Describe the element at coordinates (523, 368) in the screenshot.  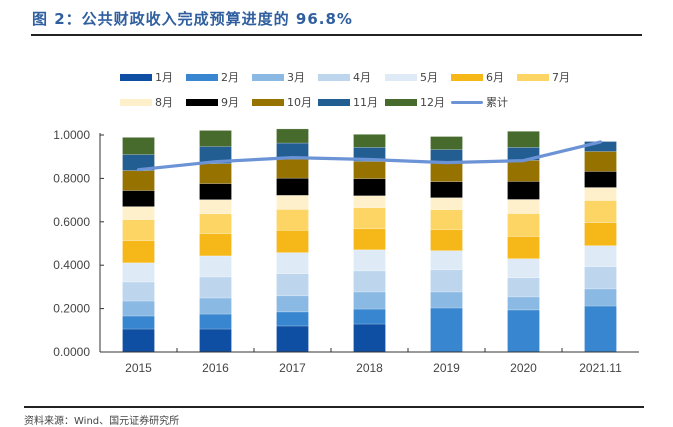
I see `x-tick-label: 2020` at that location.